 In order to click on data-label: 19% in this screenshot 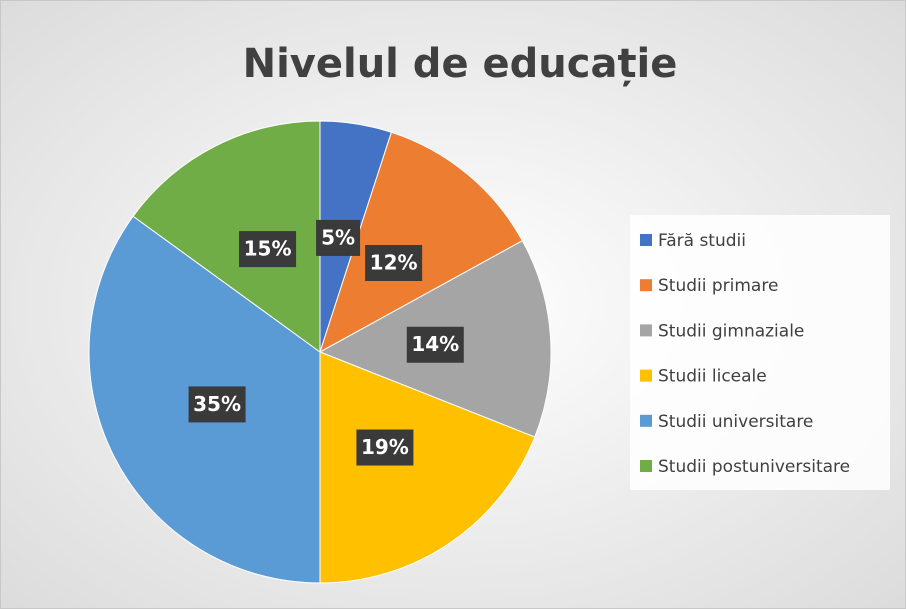, I will do `click(385, 447)`.